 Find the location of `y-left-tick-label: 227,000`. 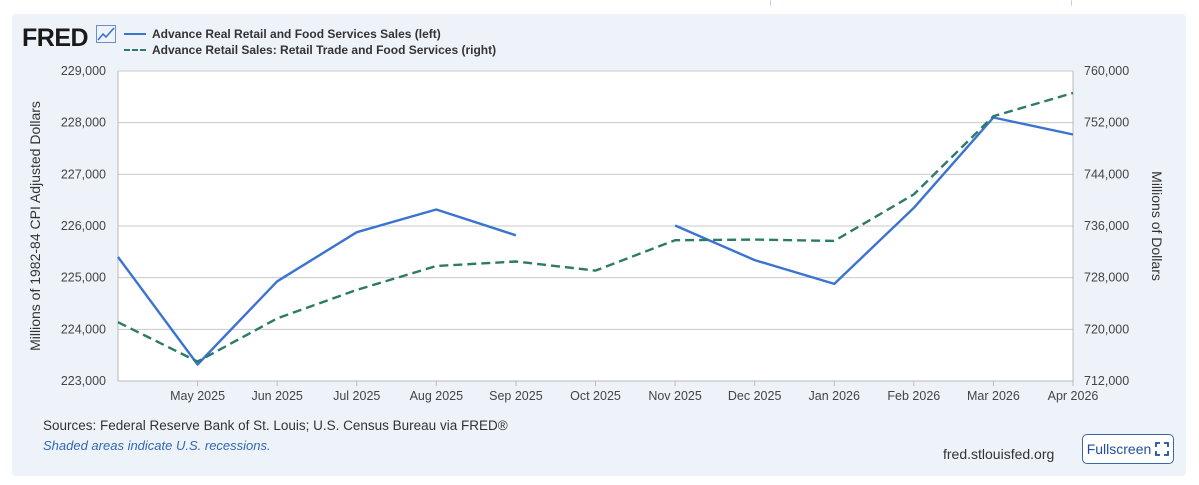

y-left-tick-label: 227,000 is located at coordinates (83, 174).